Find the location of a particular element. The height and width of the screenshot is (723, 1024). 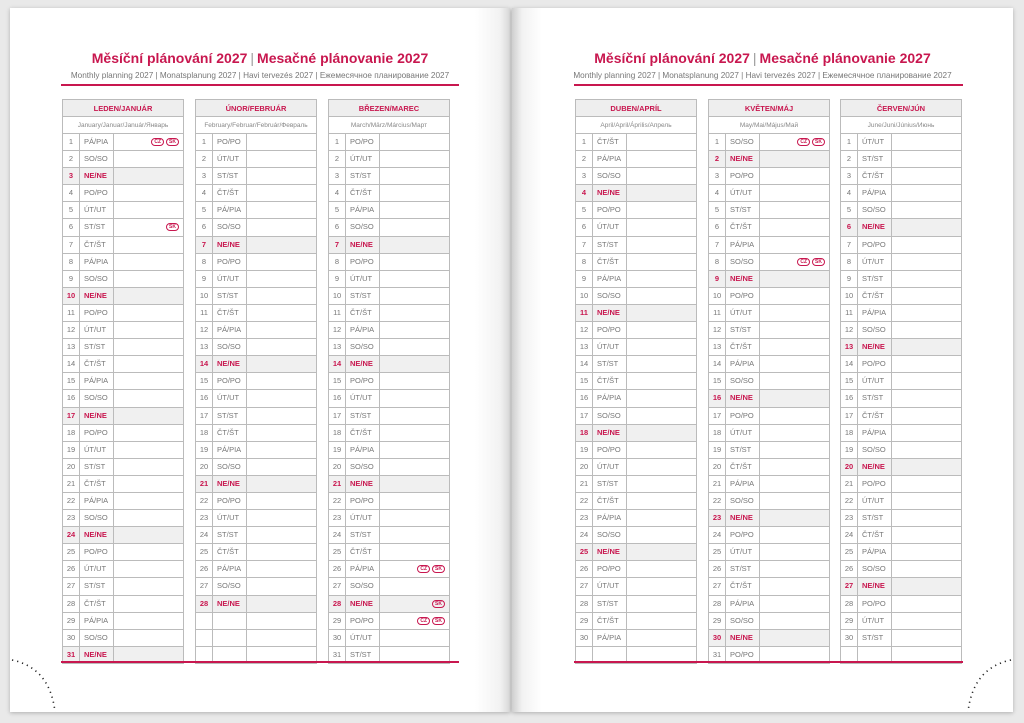

day-row: 24 PO/PO is located at coordinates (769, 536).